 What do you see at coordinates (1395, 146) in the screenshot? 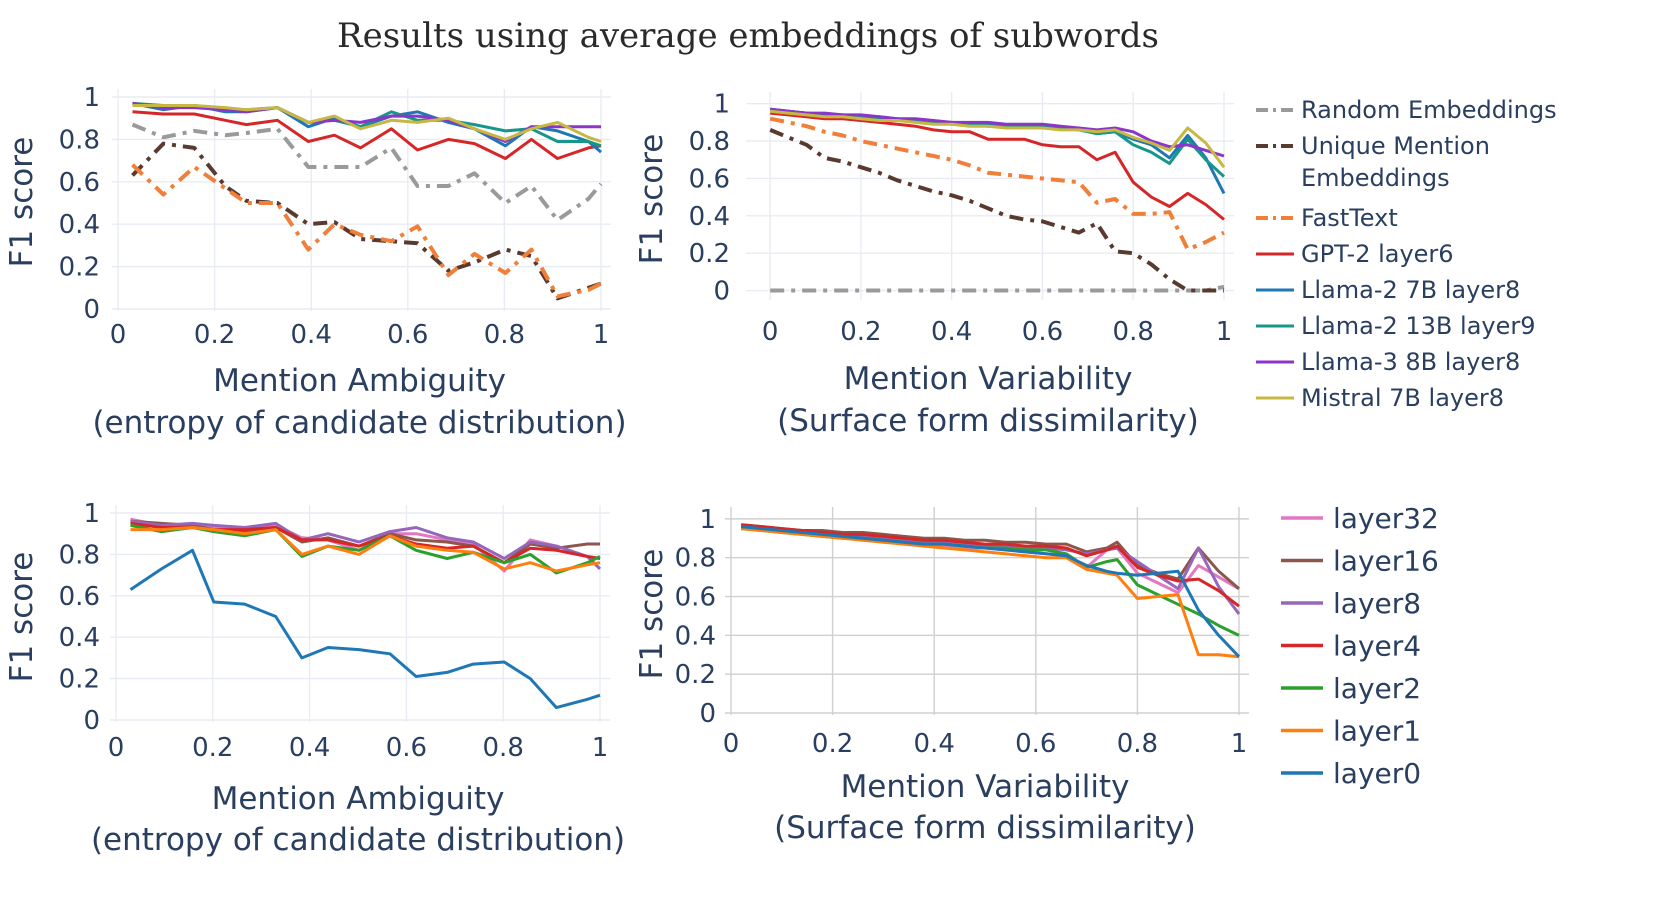
I see `legend-label: Unique Mention` at bounding box center [1395, 146].